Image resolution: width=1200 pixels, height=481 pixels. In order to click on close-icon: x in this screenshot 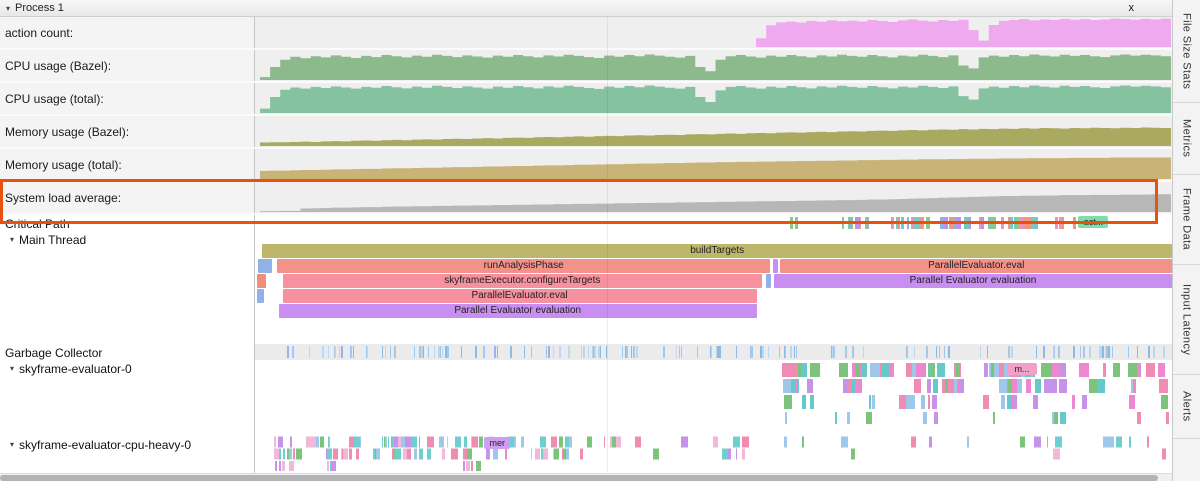, I will do `click(1131, 8)`.